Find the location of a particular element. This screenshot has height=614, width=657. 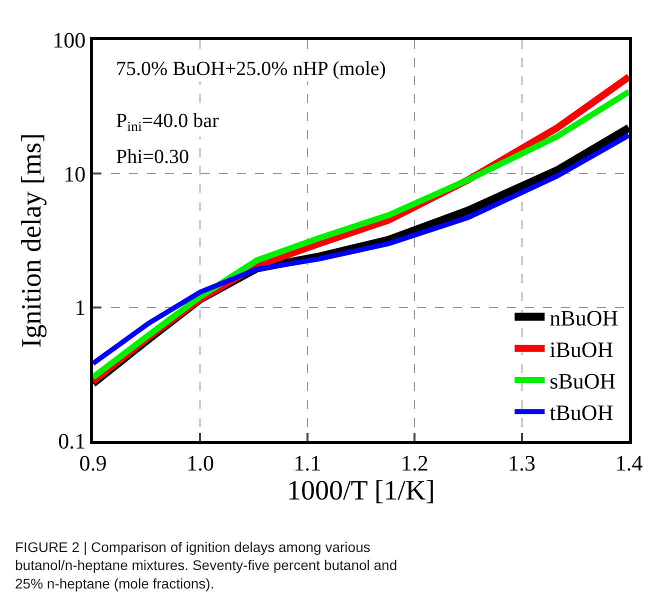

legend-label: nBuOH is located at coordinates (584, 317).